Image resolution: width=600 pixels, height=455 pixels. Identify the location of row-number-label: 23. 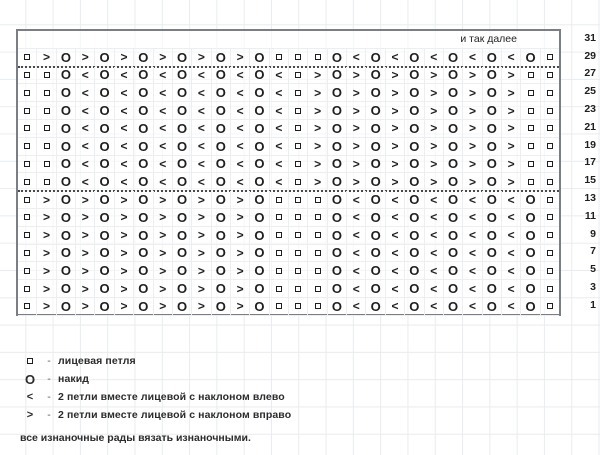
(590, 109).